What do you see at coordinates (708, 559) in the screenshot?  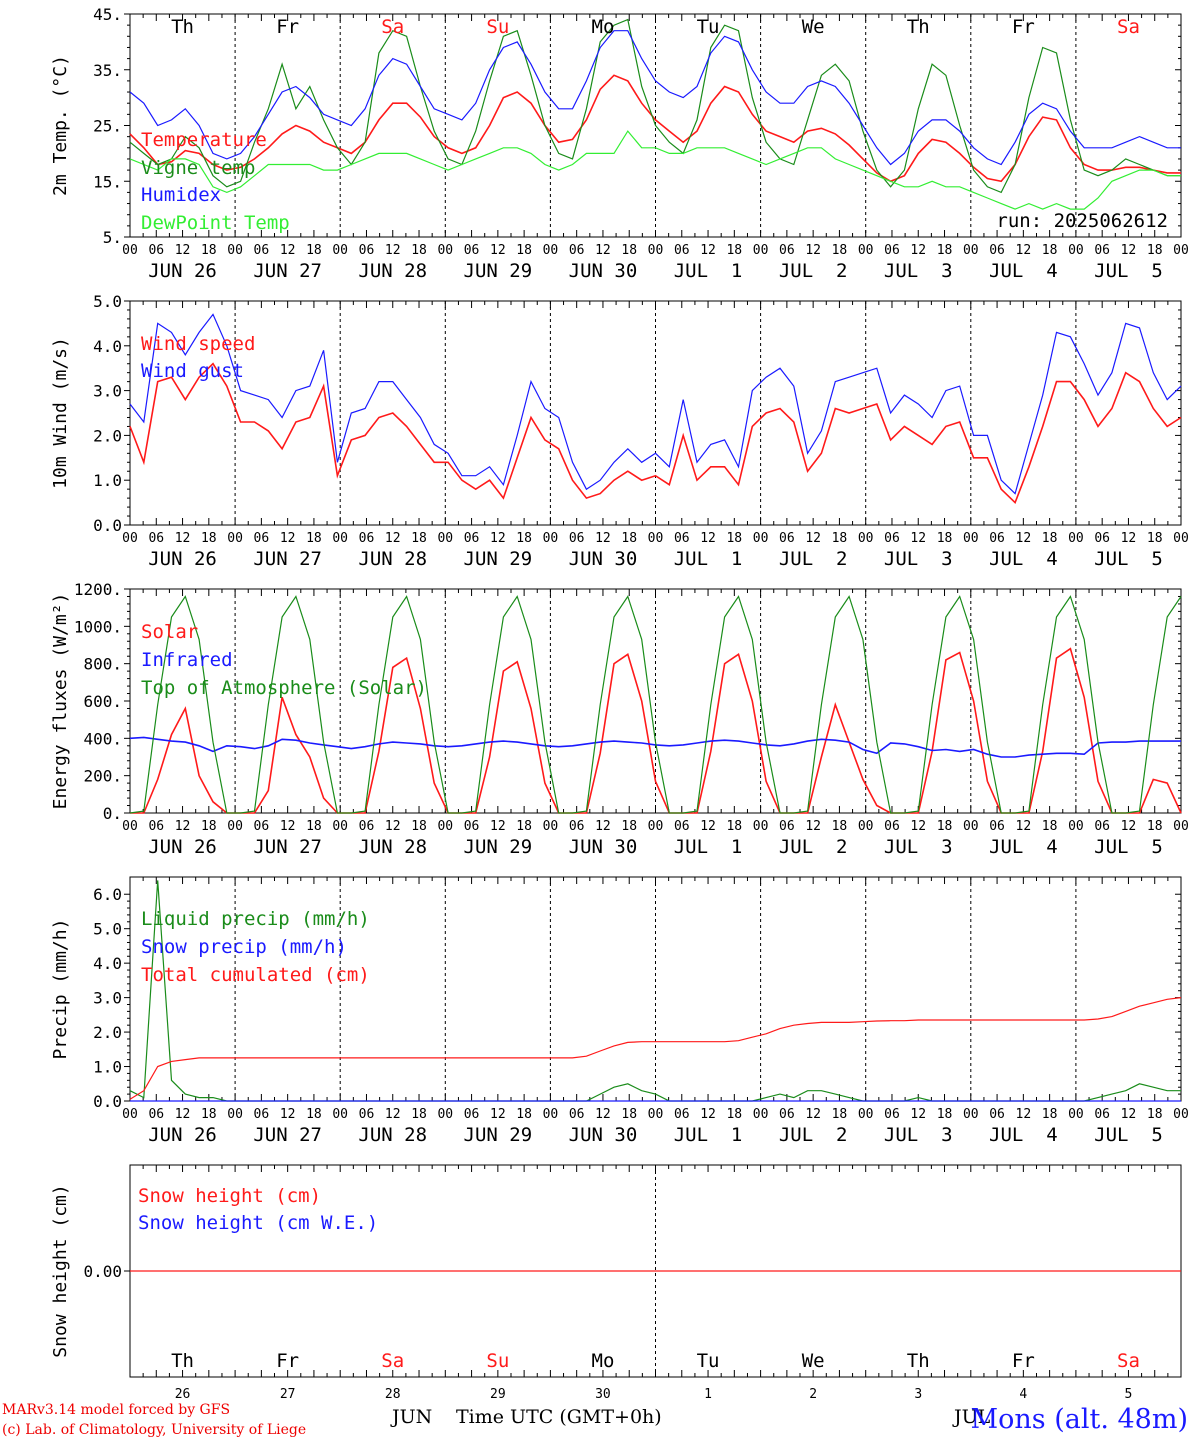 I see `date-label: JUL 1` at bounding box center [708, 559].